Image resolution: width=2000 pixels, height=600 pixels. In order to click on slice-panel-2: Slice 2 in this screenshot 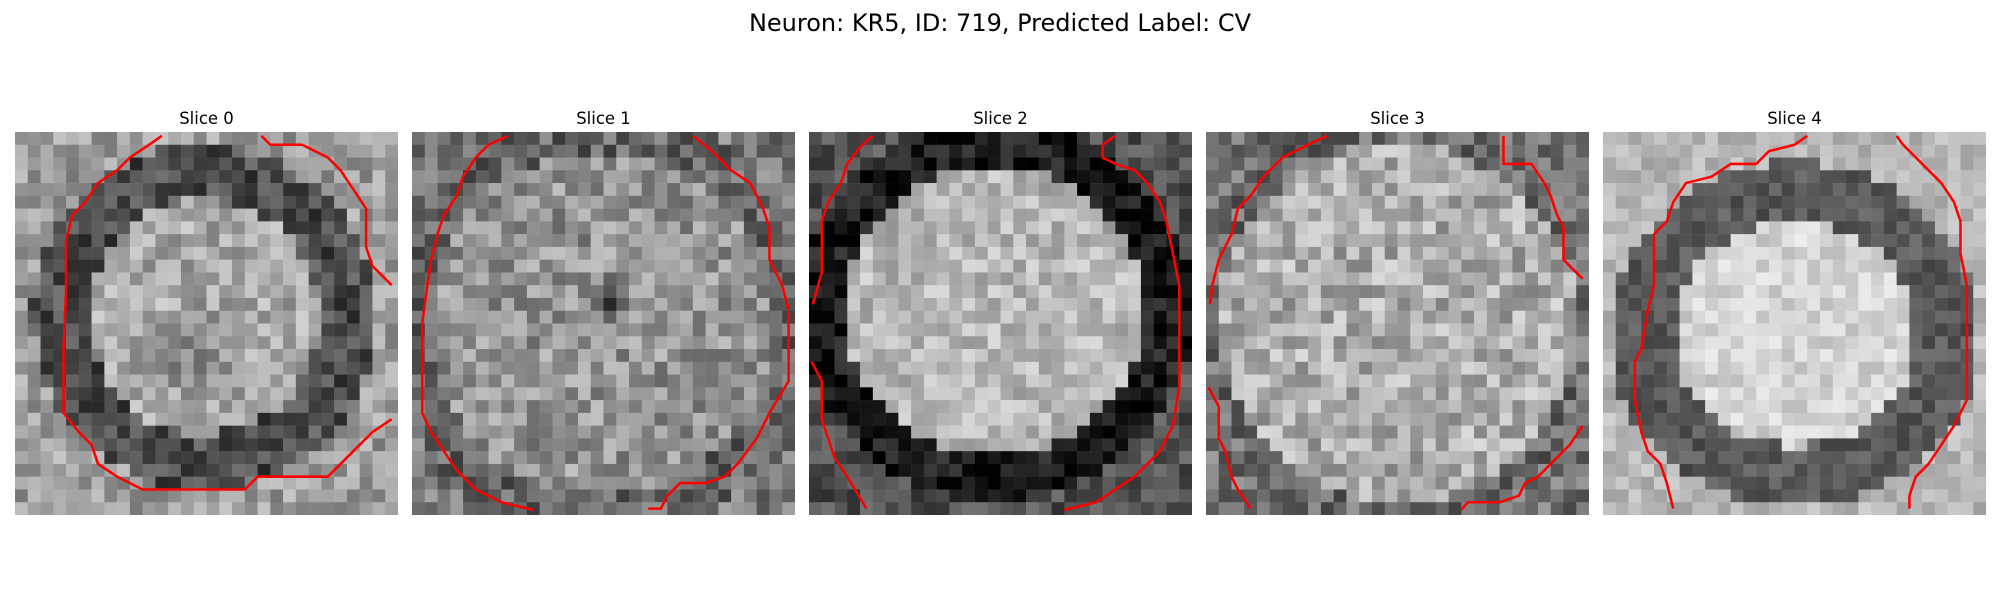, I will do `click(1000, 311)`.